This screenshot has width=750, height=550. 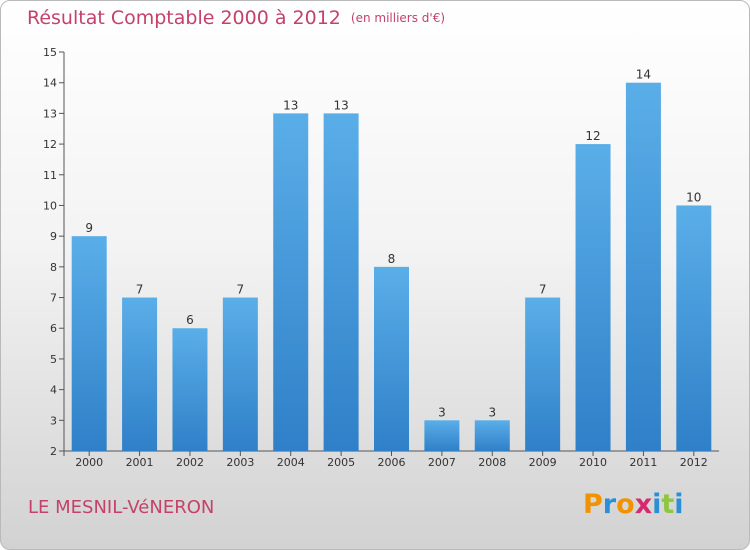 What do you see at coordinates (190, 320) in the screenshot?
I see `value-label: 6` at bounding box center [190, 320].